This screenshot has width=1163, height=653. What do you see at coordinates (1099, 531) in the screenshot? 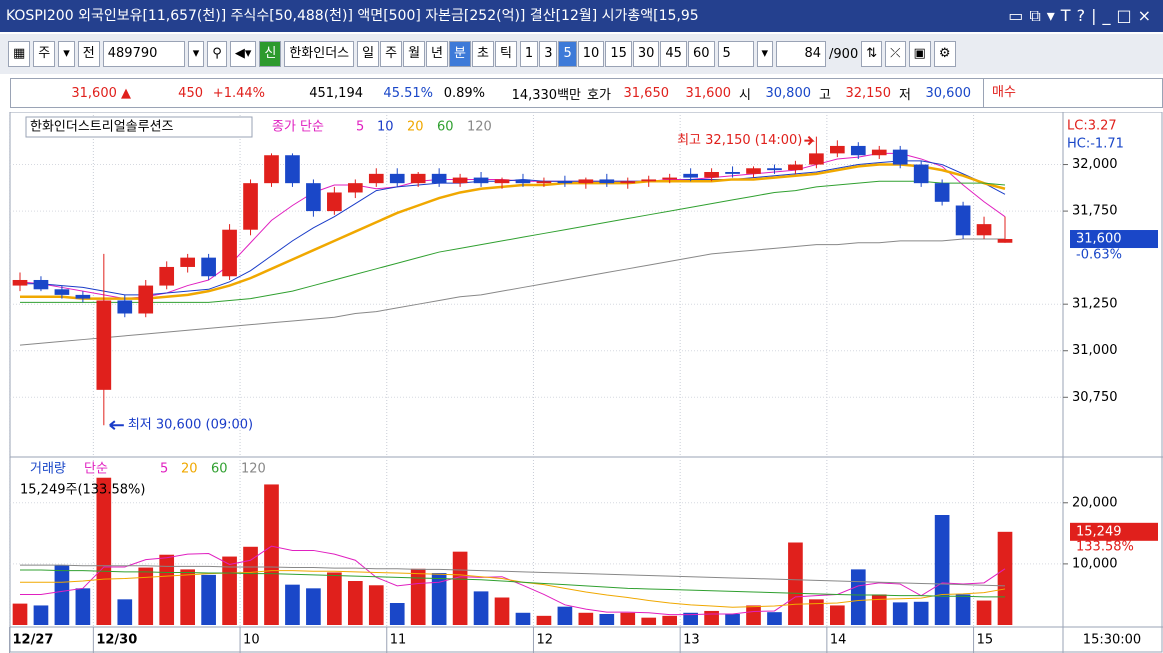
I see `last-volume: 15,249` at bounding box center [1099, 531].